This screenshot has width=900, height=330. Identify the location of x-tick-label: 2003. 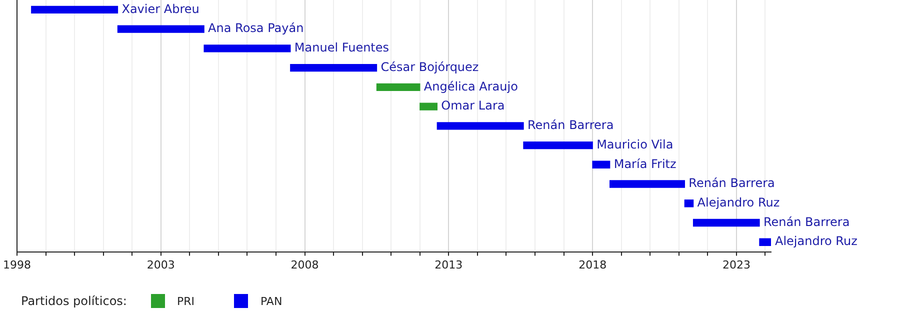
(160, 265).